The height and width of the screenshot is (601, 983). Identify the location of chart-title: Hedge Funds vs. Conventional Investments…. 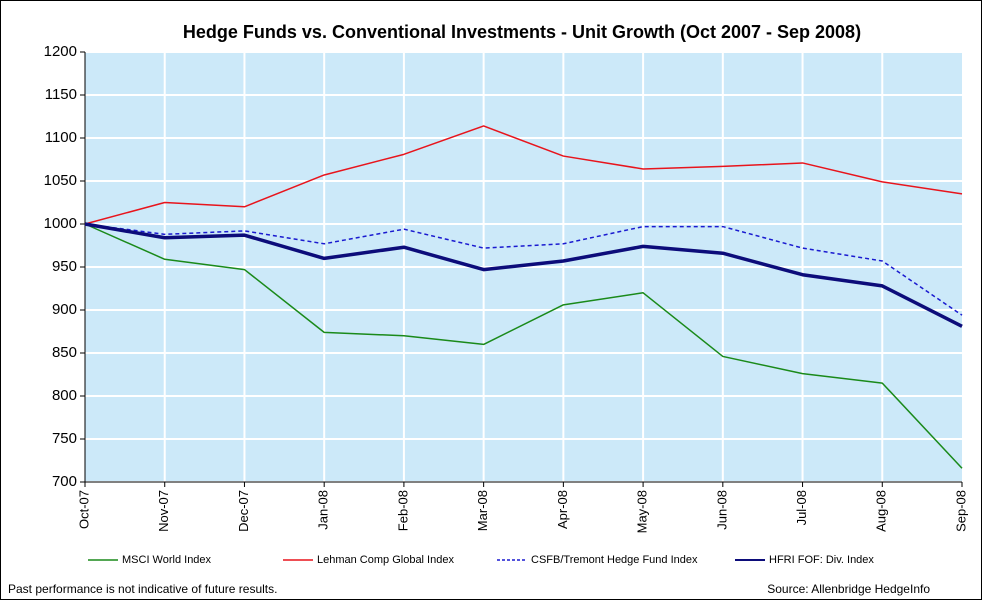
(522, 32).